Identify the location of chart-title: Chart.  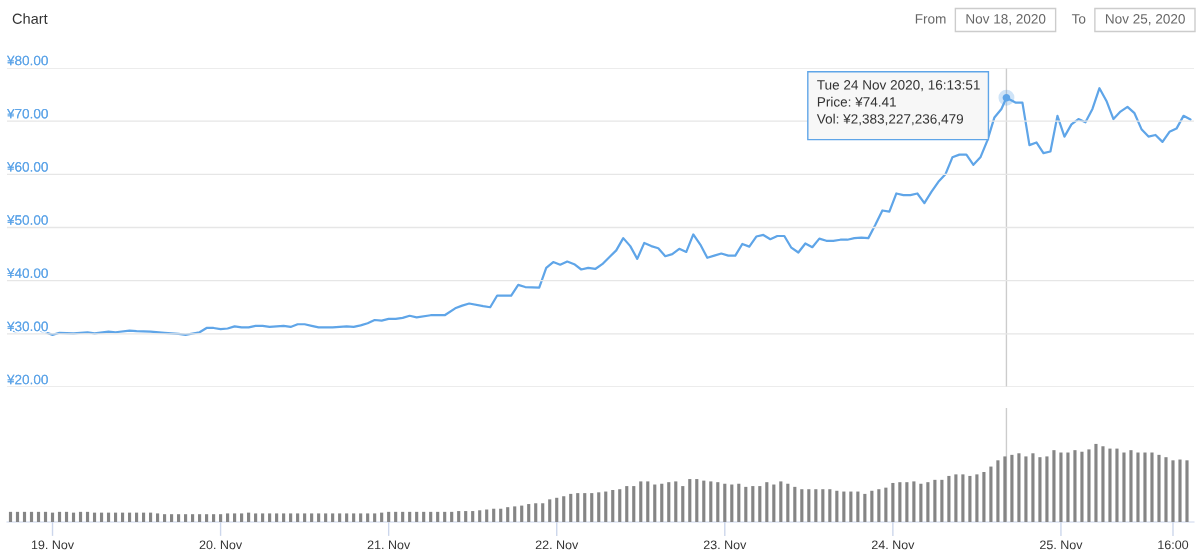
(30, 18).